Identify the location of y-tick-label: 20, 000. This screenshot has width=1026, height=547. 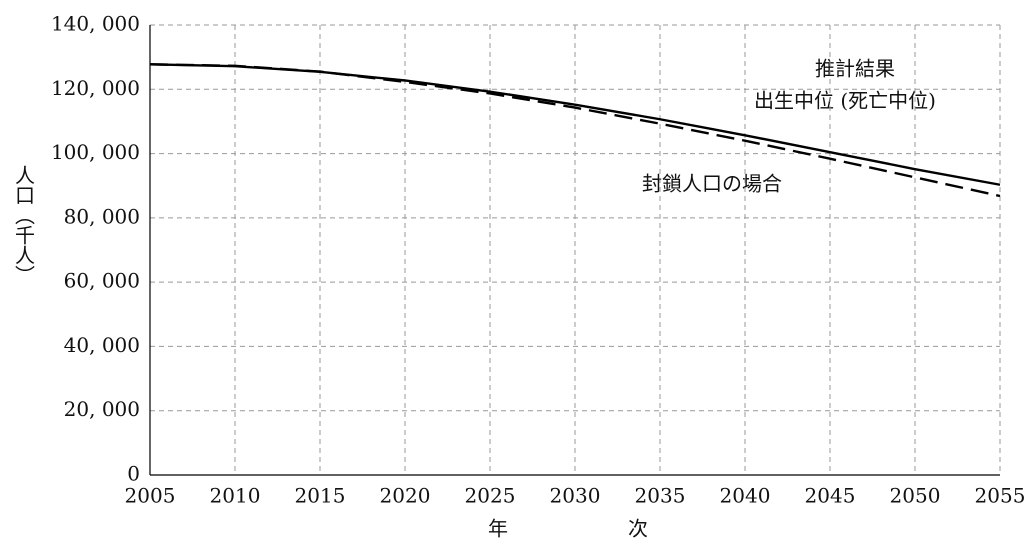
(102, 409).